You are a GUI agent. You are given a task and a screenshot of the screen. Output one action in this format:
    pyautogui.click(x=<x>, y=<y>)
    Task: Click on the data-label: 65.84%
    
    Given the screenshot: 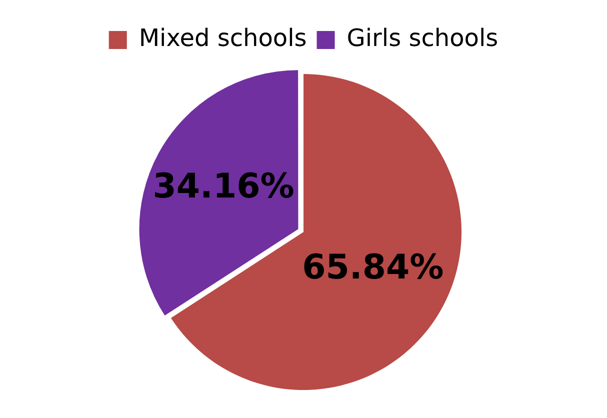 What is the action you would take?
    pyautogui.click(x=373, y=268)
    